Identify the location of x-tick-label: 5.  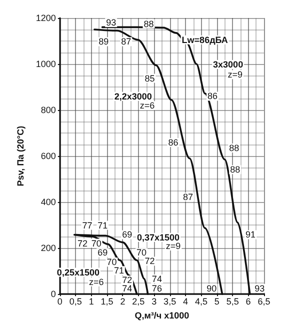
(217, 301).